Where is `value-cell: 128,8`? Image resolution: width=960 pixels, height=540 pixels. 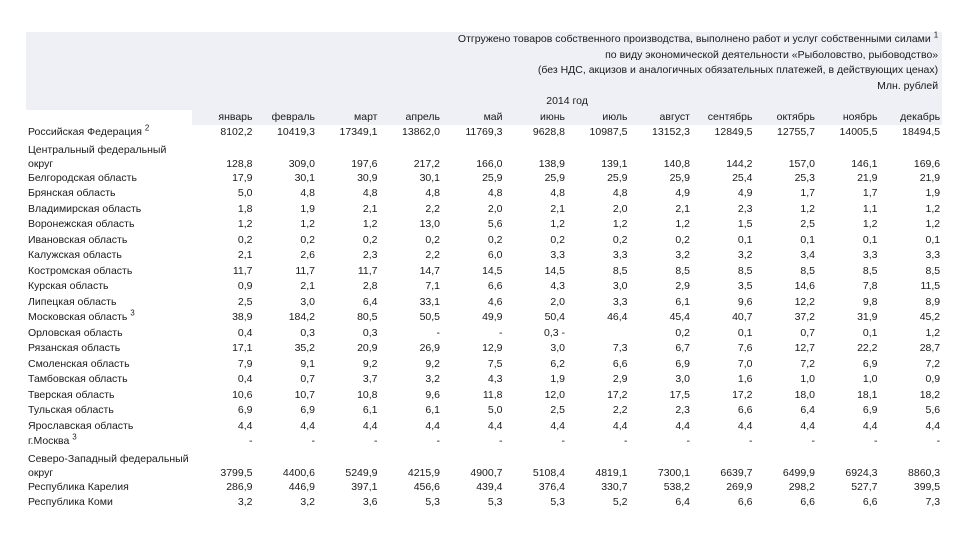
value-cell: 128,8 is located at coordinates (223, 155).